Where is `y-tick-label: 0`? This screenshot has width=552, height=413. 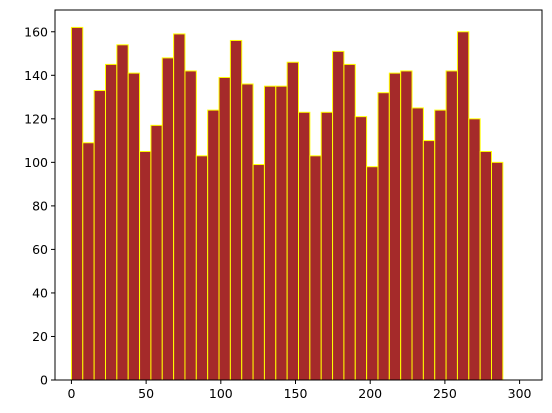 y-tick-label: 0 is located at coordinates (44, 380).